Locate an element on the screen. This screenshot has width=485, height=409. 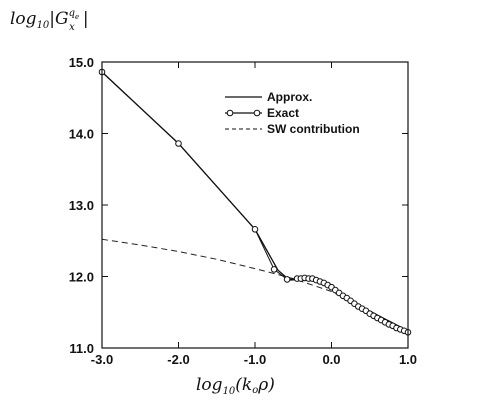
y-tick-label-4: 15.0 is located at coordinates (81, 62).